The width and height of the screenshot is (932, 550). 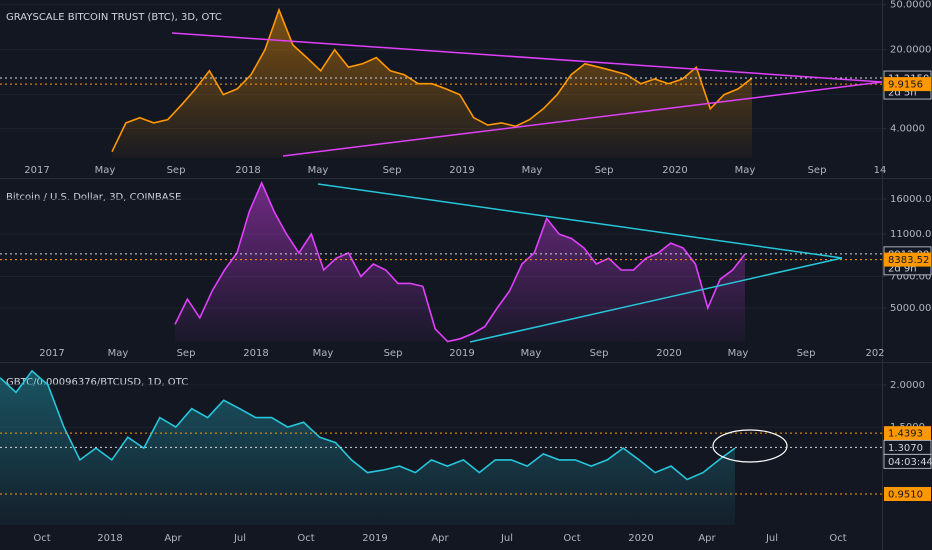 I want to click on chart-title: Bitcoin / U.S. Dollar, 3D, COINBASE, so click(x=93, y=197).